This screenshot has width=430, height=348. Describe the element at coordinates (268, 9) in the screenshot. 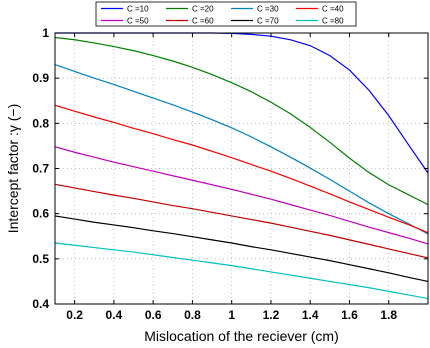

I see `legend-label: C =30` at that location.